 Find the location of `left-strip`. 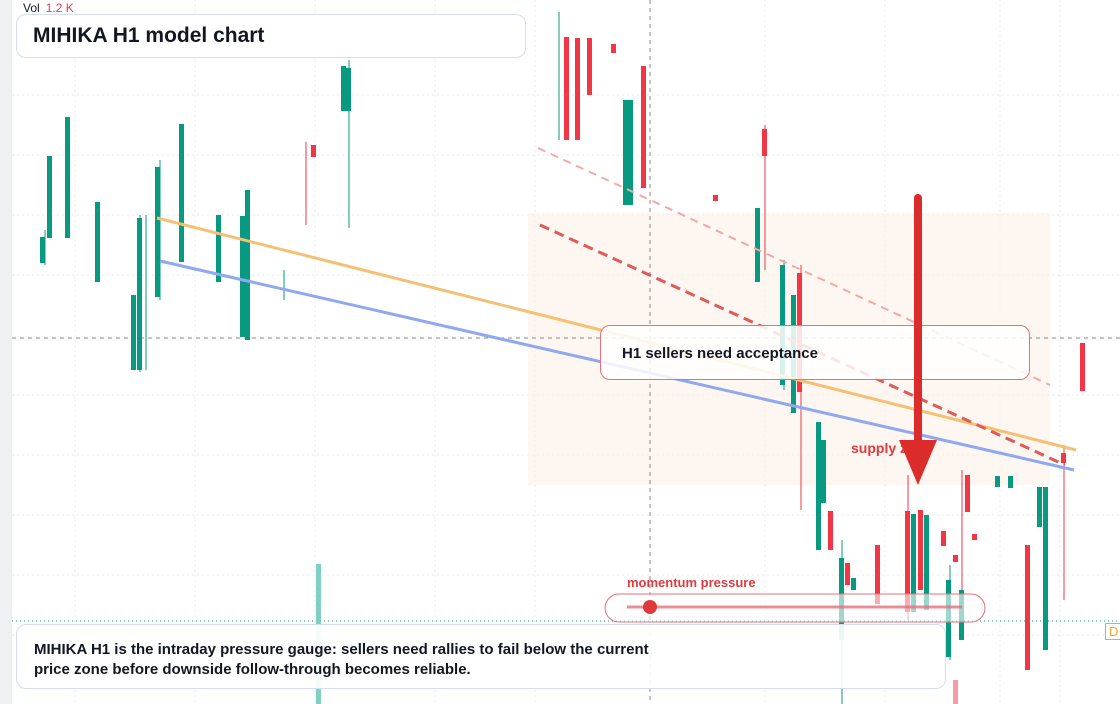

left-strip is located at coordinates (6, 352).